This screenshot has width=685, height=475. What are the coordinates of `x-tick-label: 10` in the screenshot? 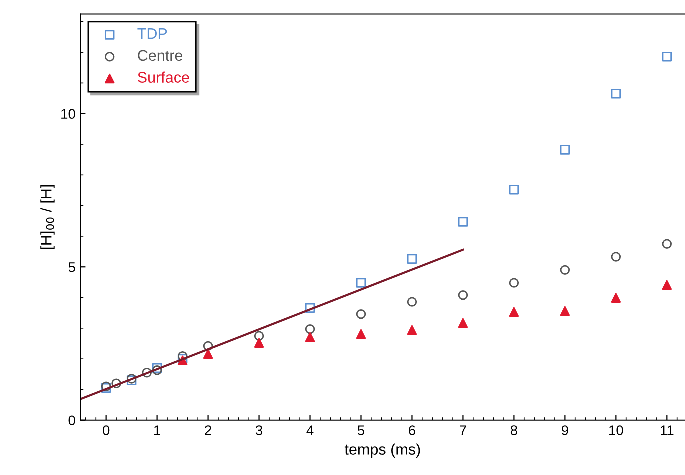 It's located at (617, 431).